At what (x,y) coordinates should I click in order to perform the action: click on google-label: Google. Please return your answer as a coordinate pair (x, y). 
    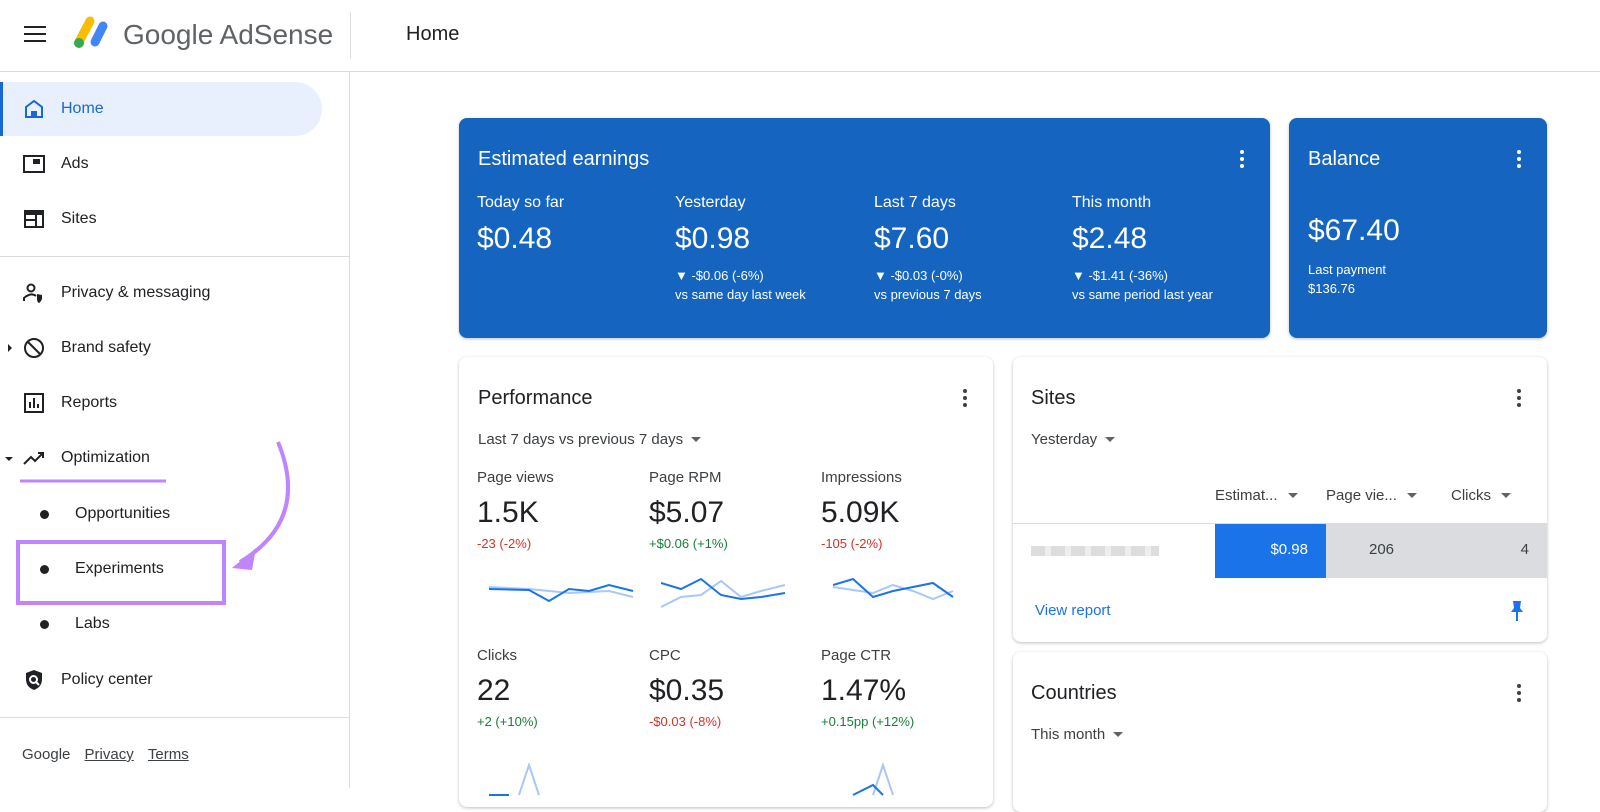
    Looking at the image, I should click on (46, 754).